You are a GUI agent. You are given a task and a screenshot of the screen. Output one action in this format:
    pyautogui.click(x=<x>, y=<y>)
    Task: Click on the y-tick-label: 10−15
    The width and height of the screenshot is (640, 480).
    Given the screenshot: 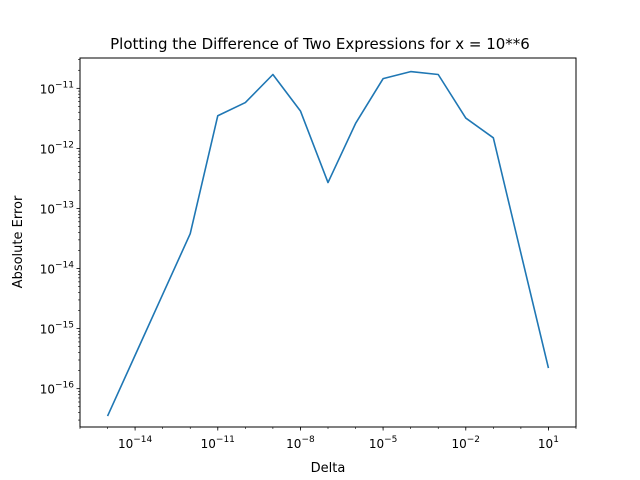 What is the action you would take?
    pyautogui.click(x=57, y=329)
    